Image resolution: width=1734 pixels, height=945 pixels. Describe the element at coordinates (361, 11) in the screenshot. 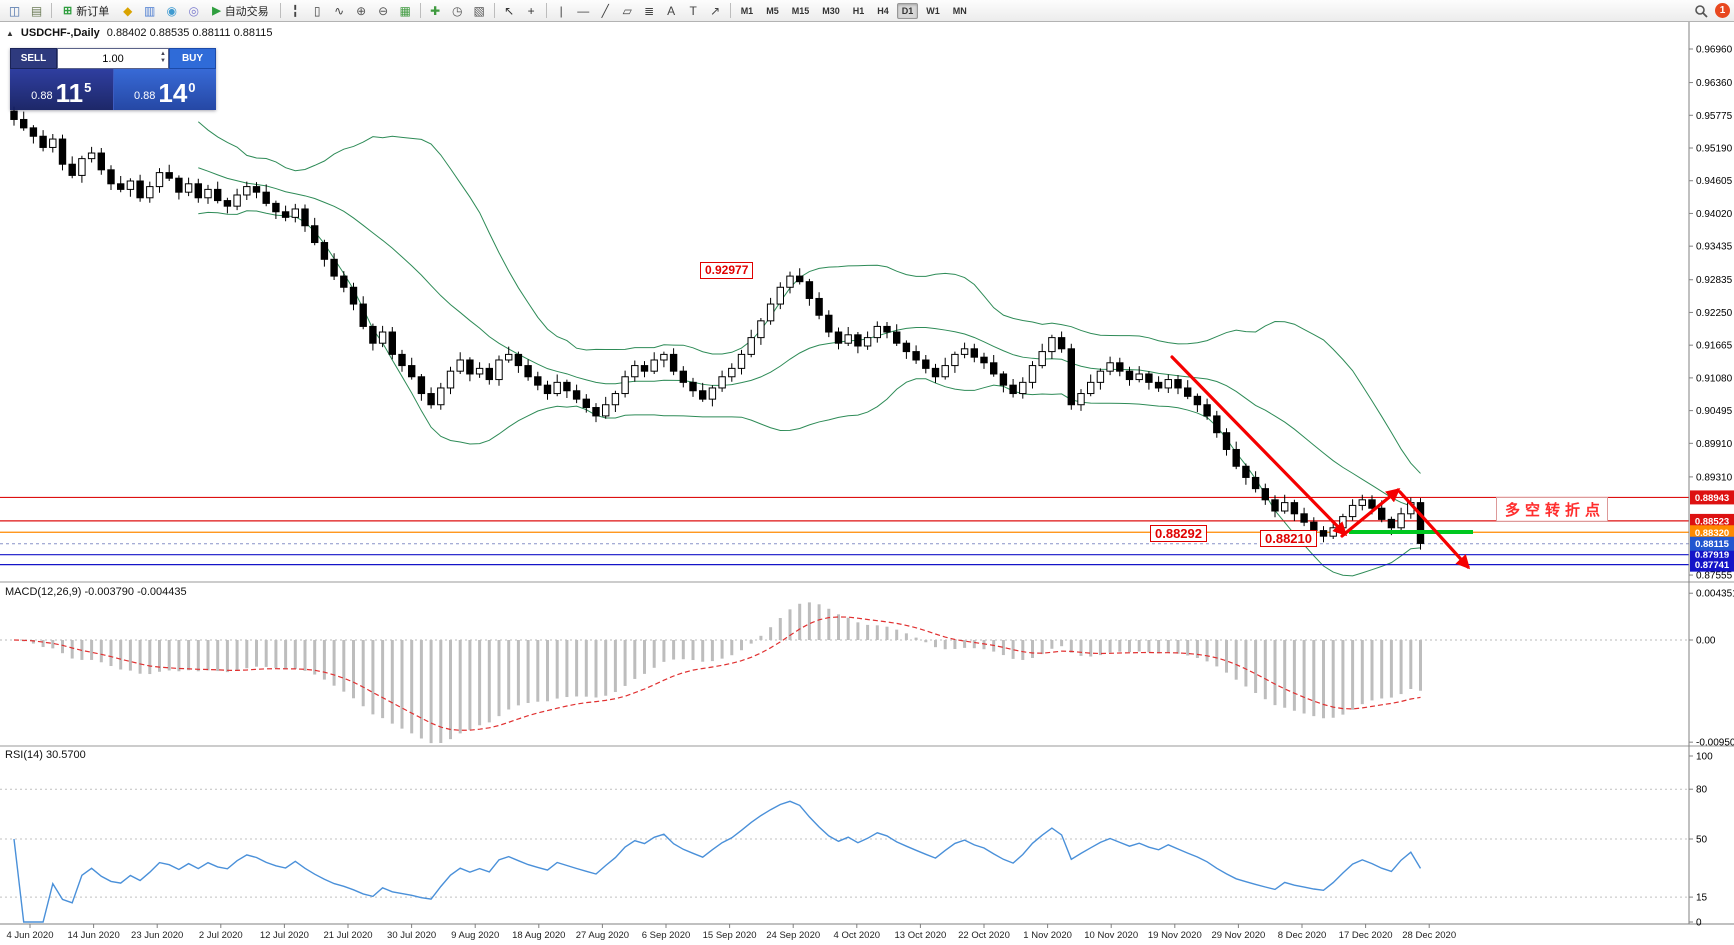

I see `zoom-in-icon: ⊕` at that location.